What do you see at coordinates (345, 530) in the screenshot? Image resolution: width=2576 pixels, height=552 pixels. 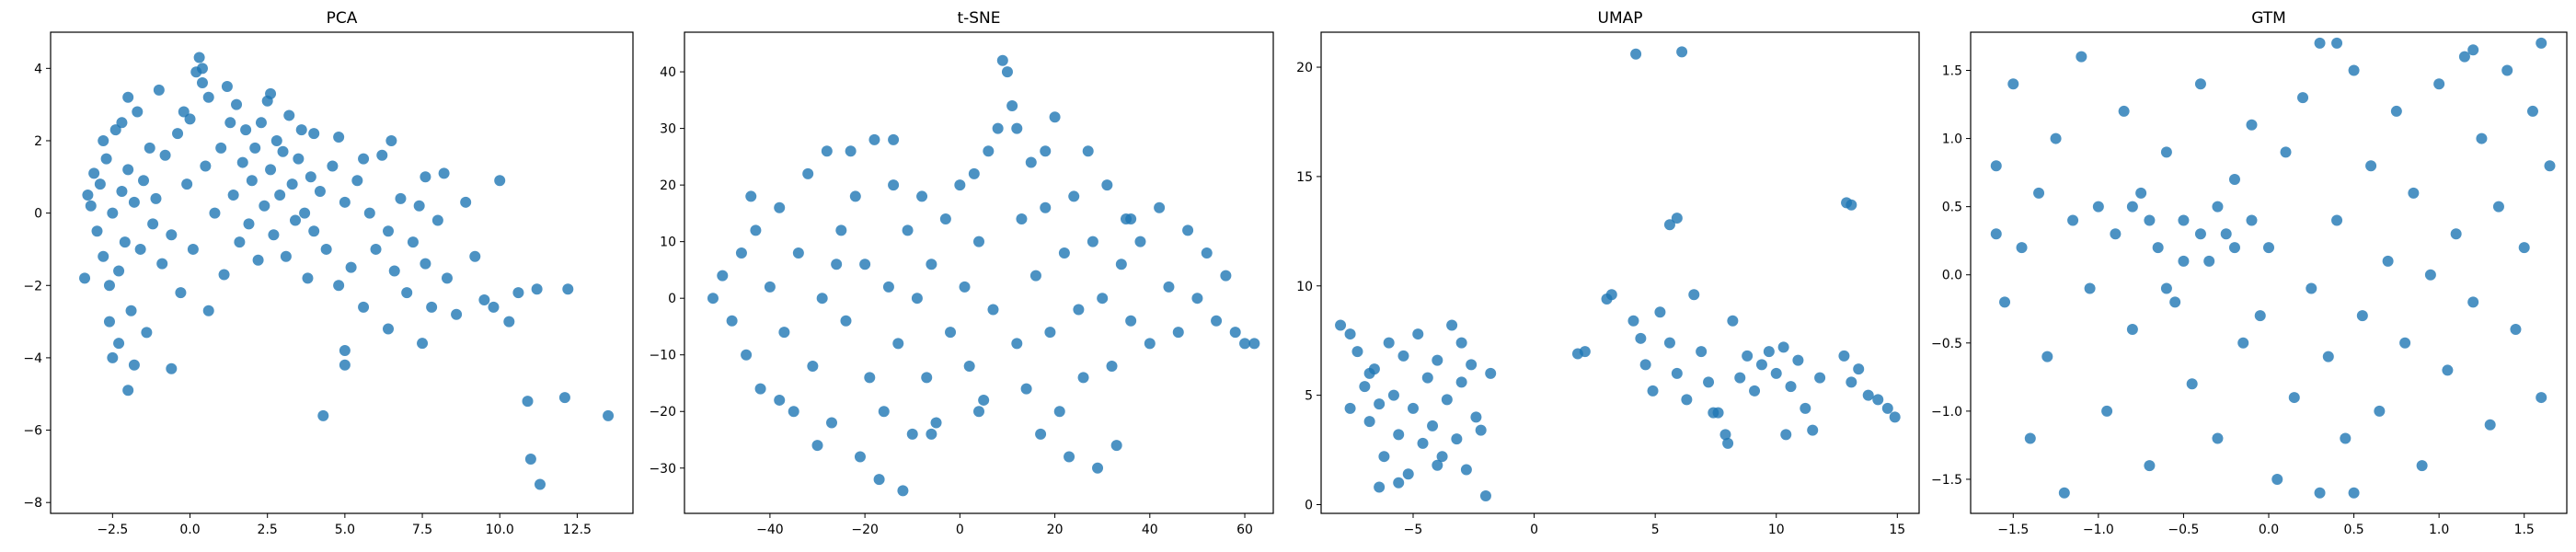 I see `pca-xtick-label: 5.0` at bounding box center [345, 530].